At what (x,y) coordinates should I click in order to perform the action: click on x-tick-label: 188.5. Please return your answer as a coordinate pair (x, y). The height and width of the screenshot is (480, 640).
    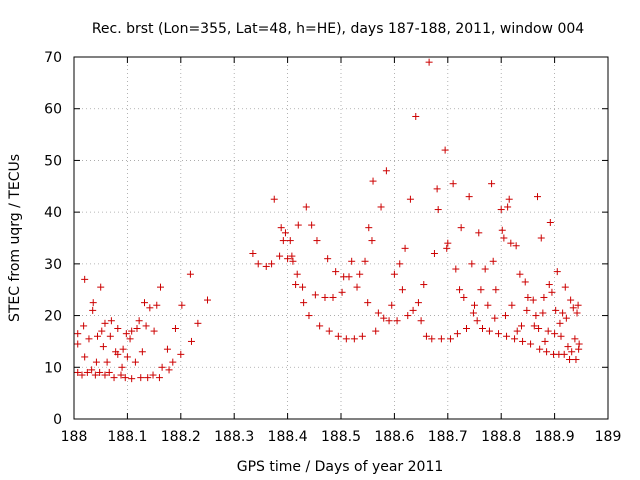
    Looking at the image, I should click on (341, 437).